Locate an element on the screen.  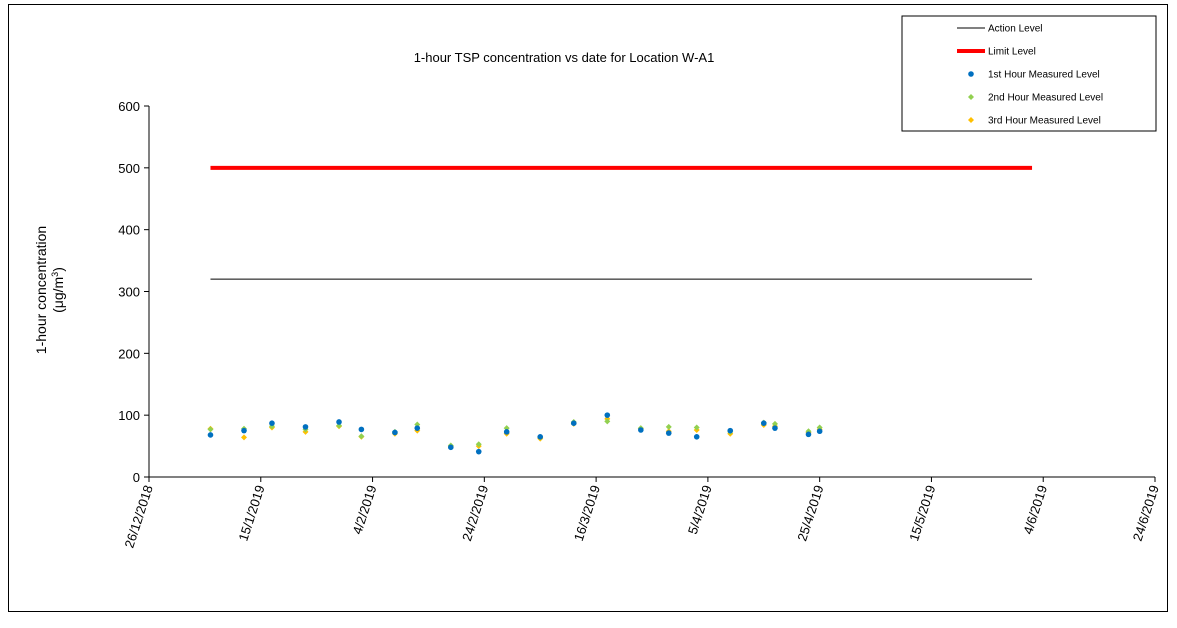
y-axis-unit-suffix: ) is located at coordinates (58, 269).